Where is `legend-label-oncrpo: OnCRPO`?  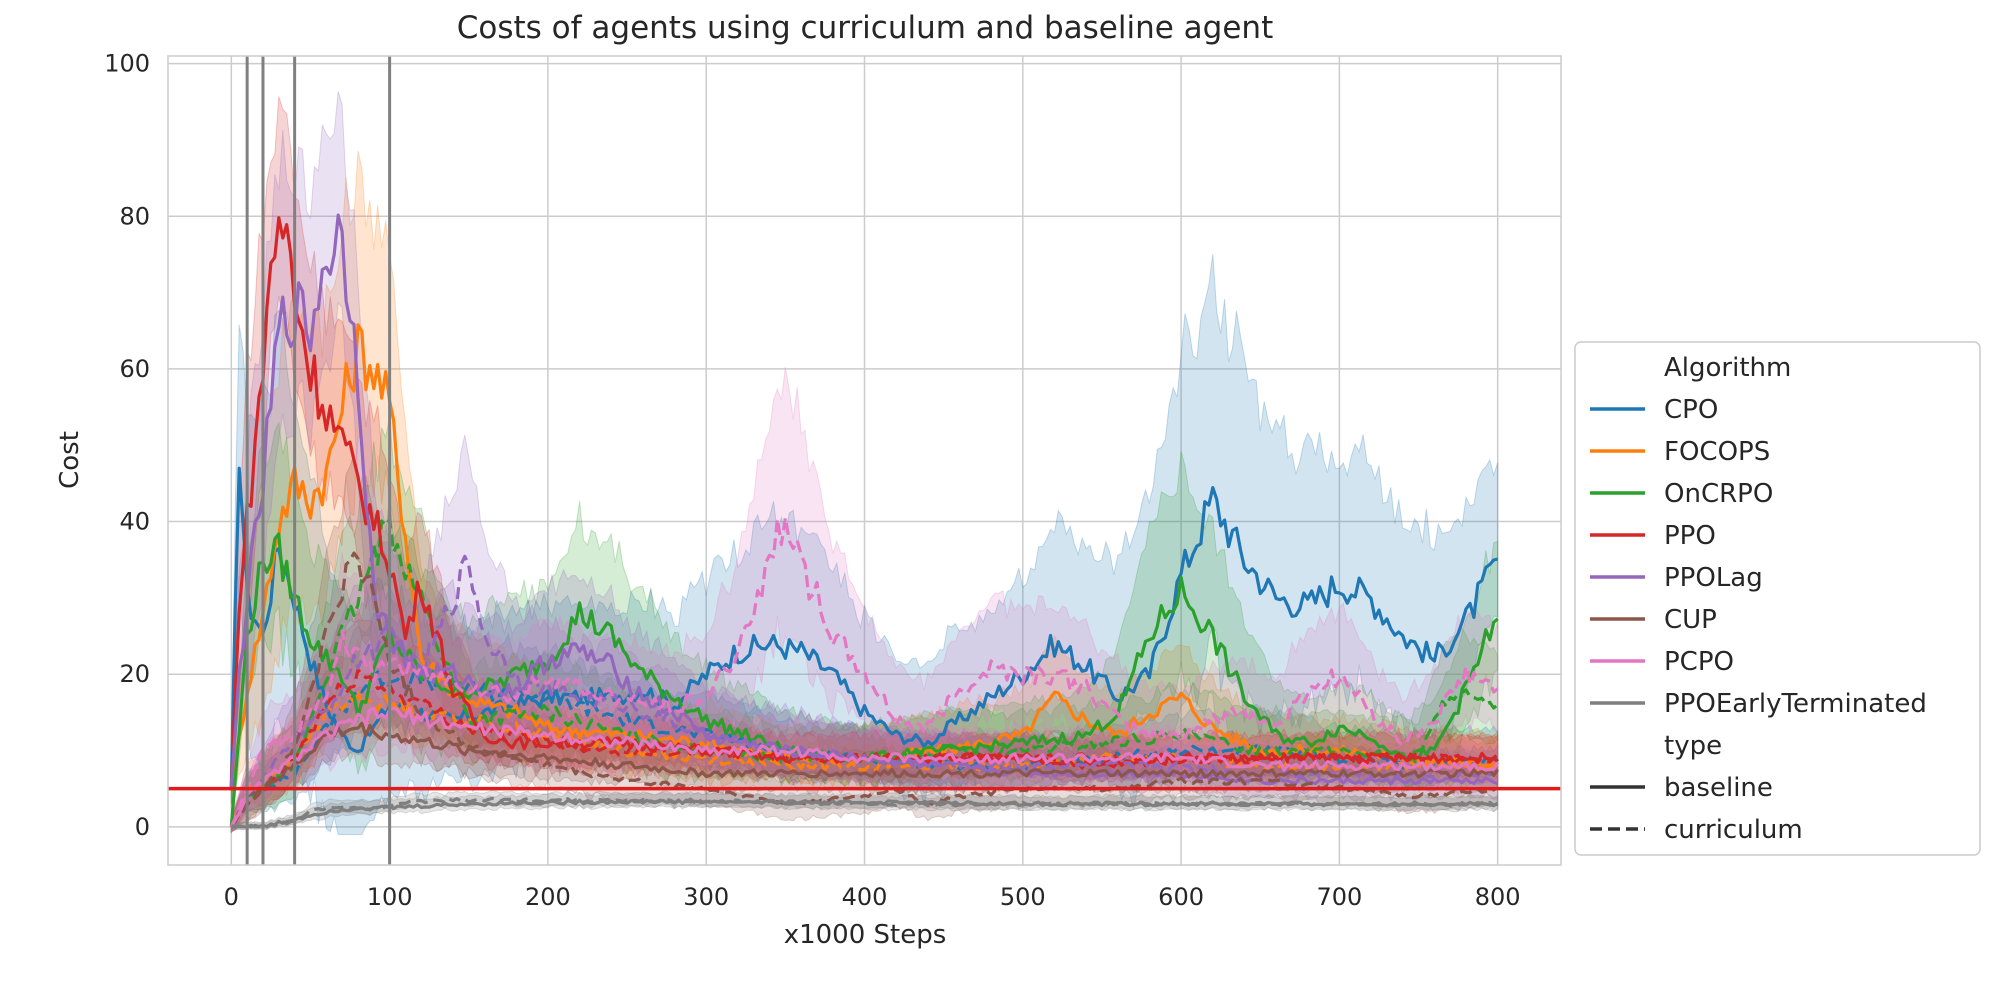
legend-label-oncrpo: OnCRPO is located at coordinates (1718, 494).